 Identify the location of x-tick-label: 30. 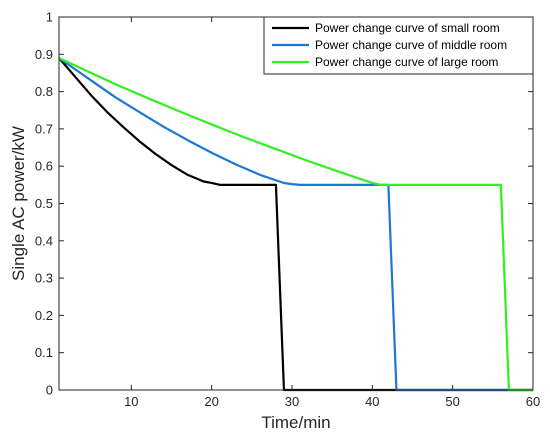
(292, 401).